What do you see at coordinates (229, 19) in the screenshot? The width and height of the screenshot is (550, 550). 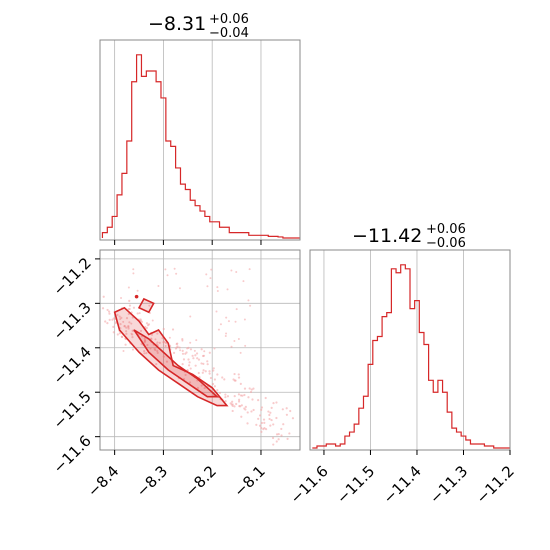 I see `title-x-upper: +0.06` at bounding box center [229, 19].